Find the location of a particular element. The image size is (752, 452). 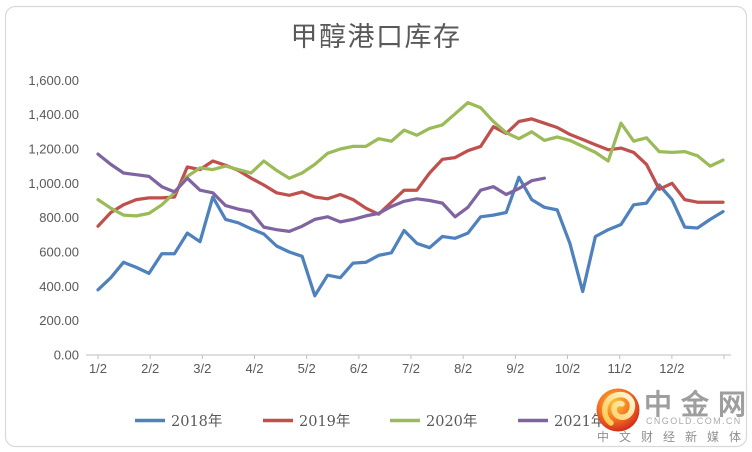

y-axis-label: 1,200.00 is located at coordinates (53, 148).